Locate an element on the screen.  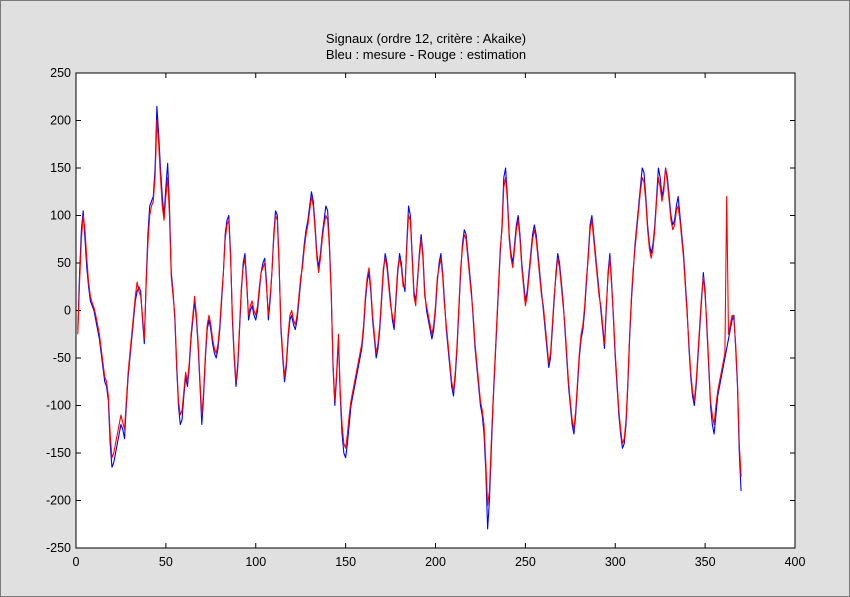
x-tick-label: 350 is located at coordinates (705, 562).